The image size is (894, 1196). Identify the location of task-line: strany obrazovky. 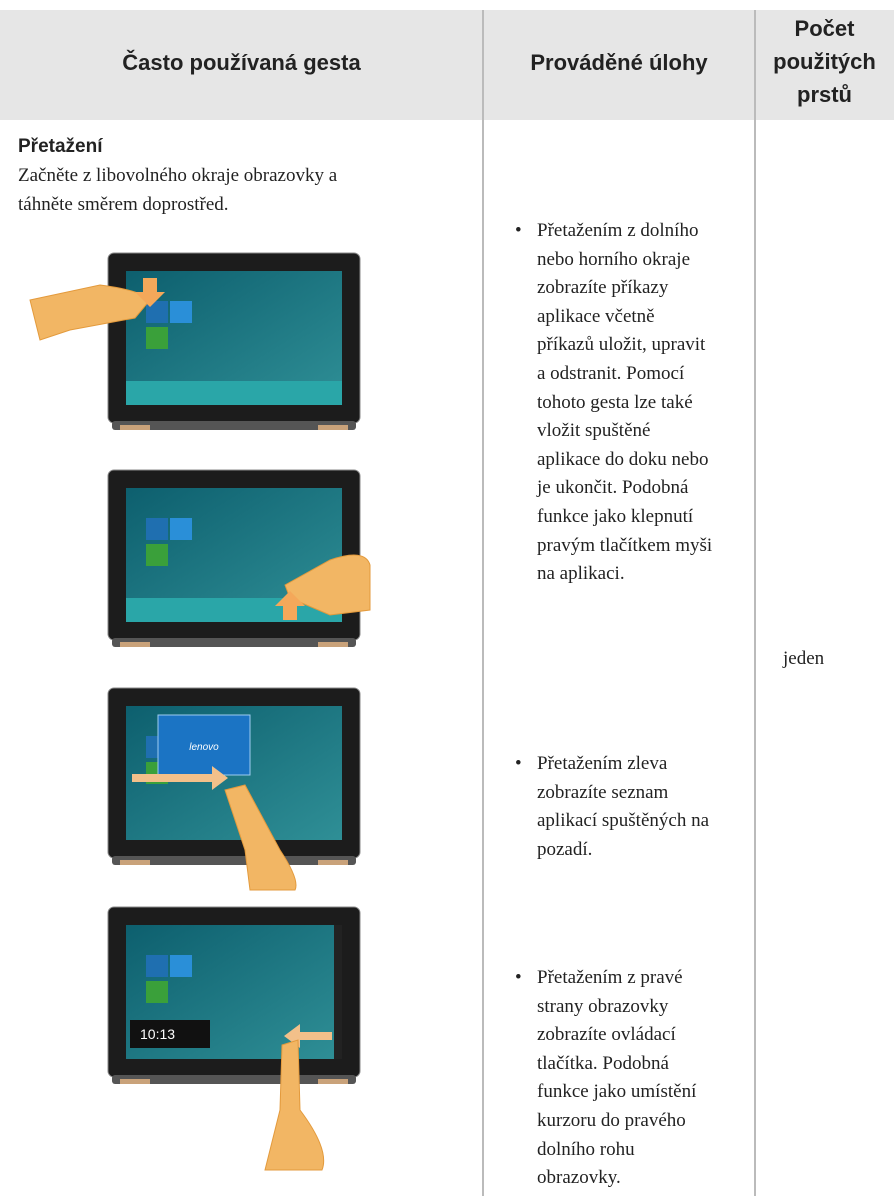
(603, 1006).